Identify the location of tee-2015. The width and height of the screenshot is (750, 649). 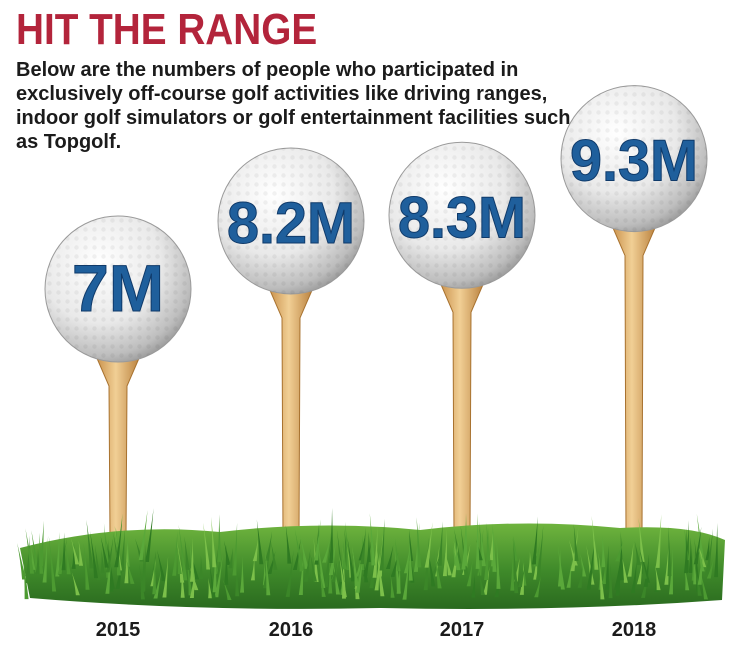
(118, 447).